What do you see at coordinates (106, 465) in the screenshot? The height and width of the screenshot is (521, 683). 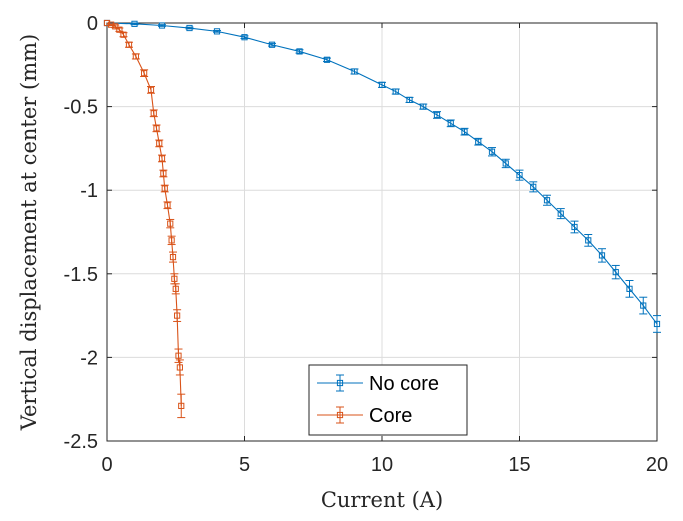 I see `x-tick-label: 0` at bounding box center [106, 465].